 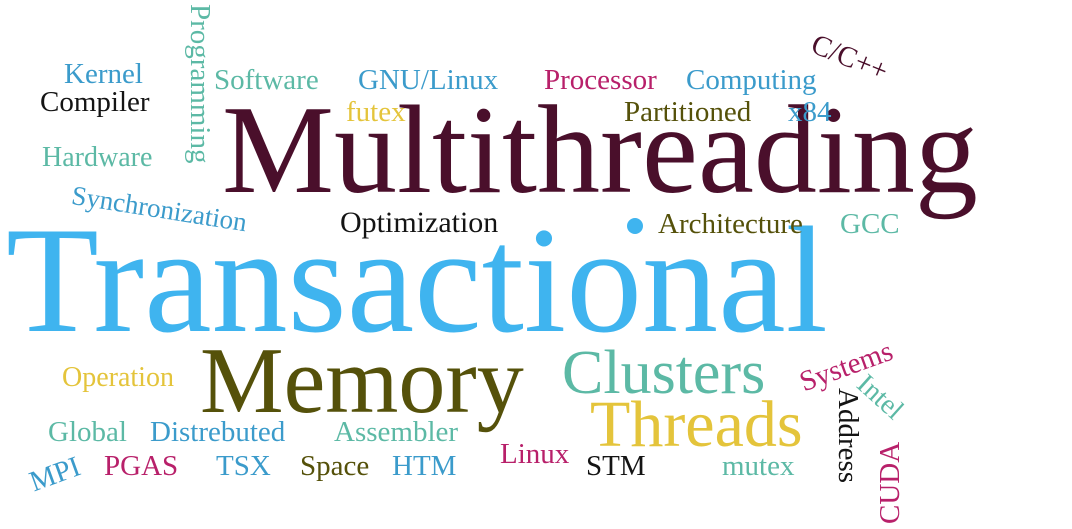 I want to click on word-assembler: Assembler, so click(x=396, y=432).